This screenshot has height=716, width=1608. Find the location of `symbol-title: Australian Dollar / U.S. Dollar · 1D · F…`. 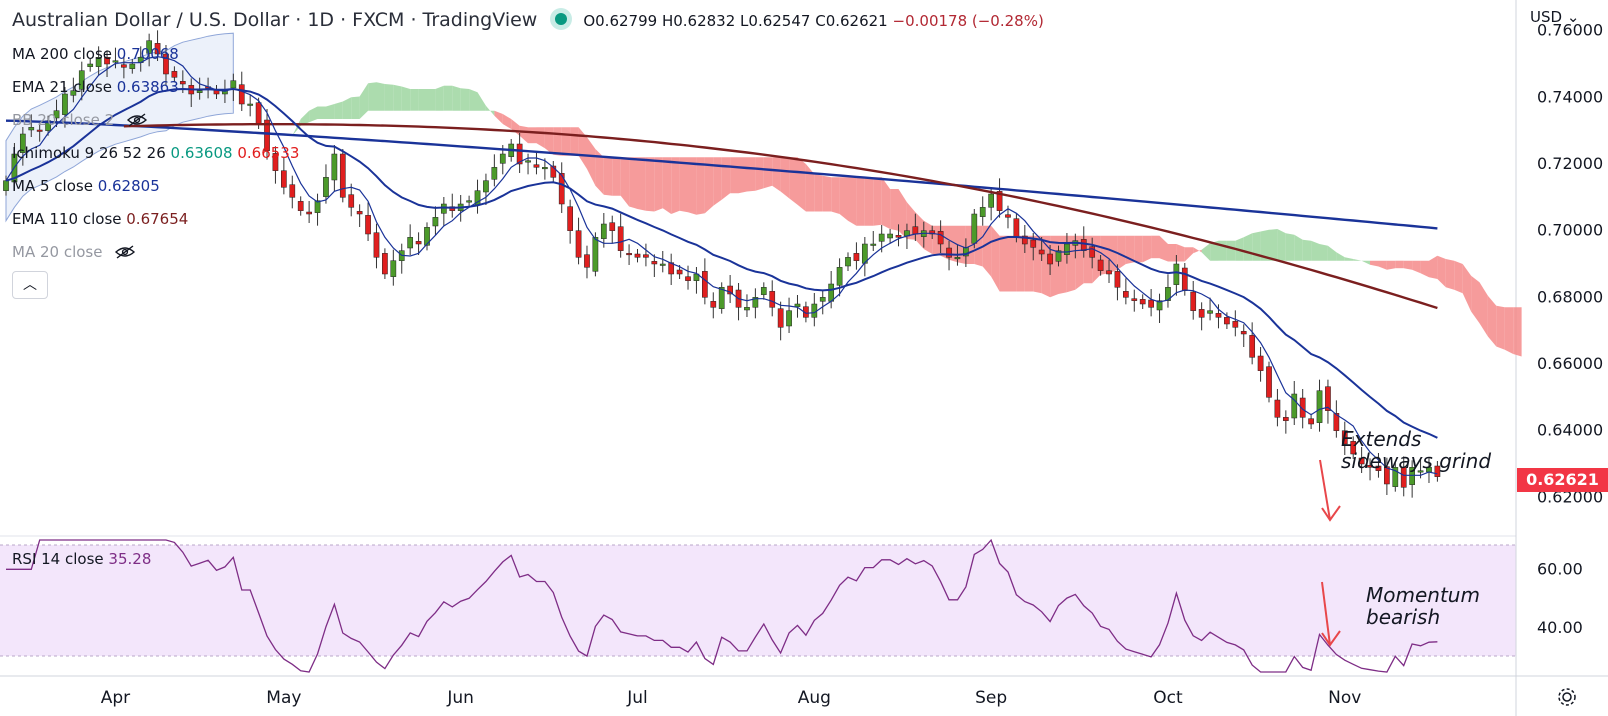

symbol-title: Australian Dollar / U.S. Dollar · 1D · F… is located at coordinates (275, 20).